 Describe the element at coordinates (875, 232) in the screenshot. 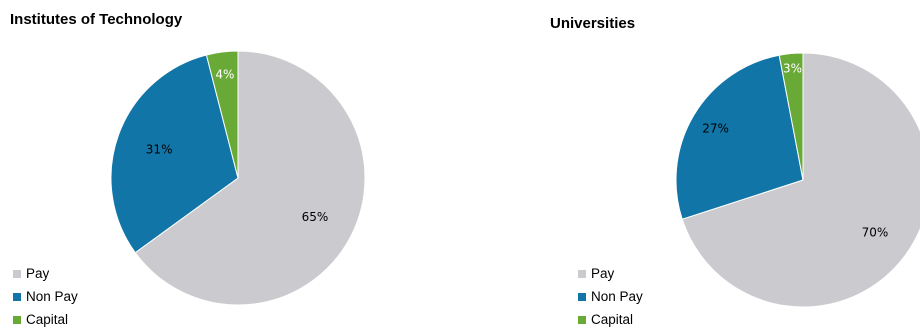

I see `slice-label-pay: 70%` at that location.